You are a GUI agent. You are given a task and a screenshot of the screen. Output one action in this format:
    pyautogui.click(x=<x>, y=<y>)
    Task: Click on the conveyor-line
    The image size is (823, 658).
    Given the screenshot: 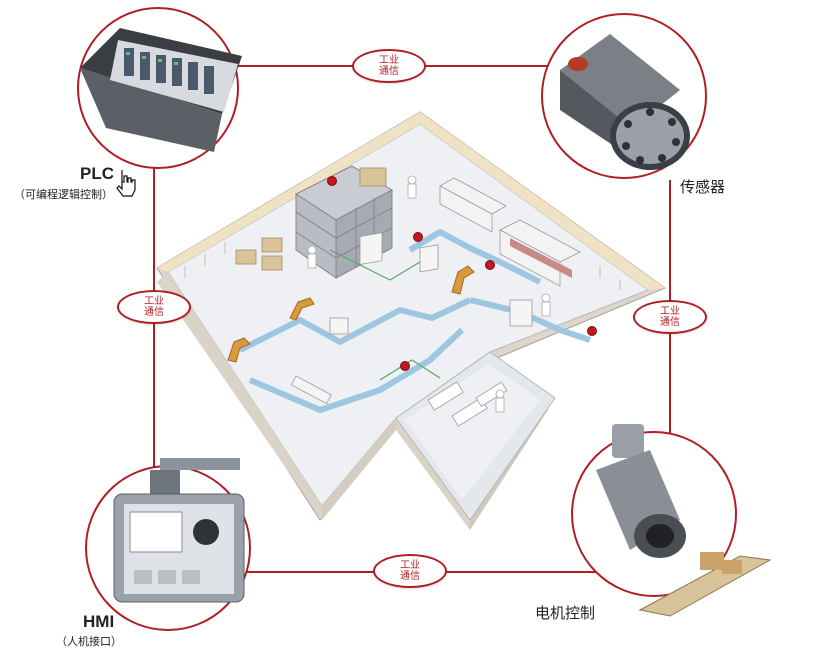 What is the action you would take?
    pyautogui.click(x=414, y=321)
    